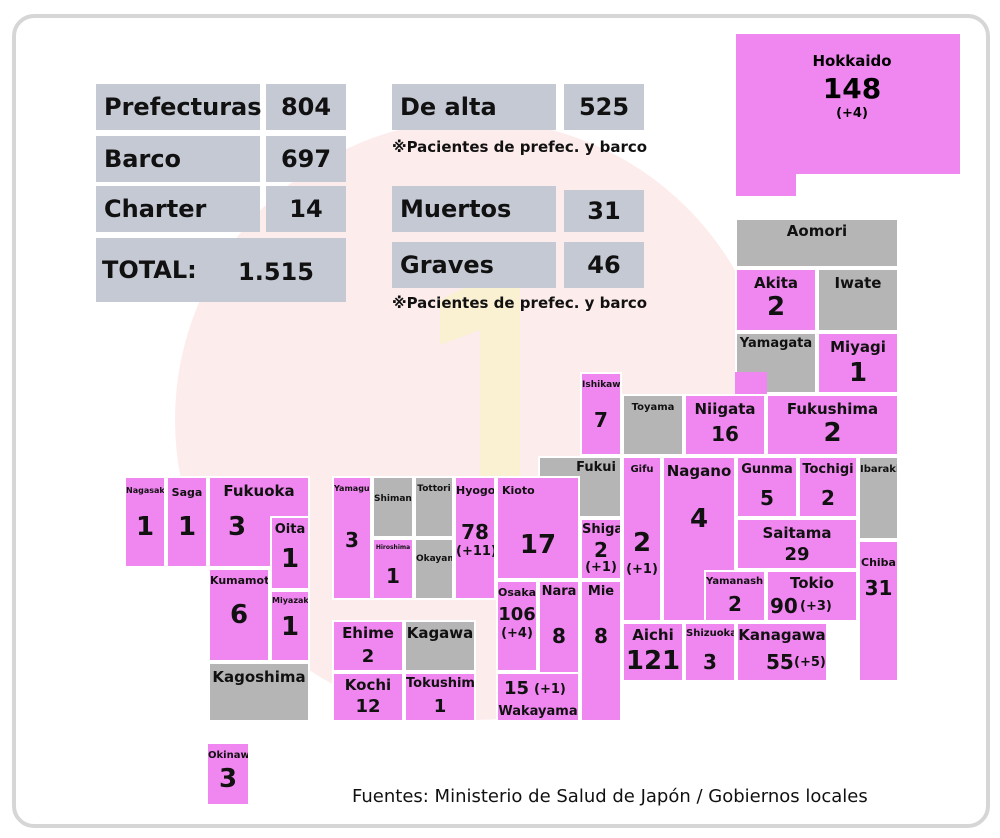  What do you see at coordinates (517, 688) in the screenshot?
I see `wakayama-value: 15` at bounding box center [517, 688].